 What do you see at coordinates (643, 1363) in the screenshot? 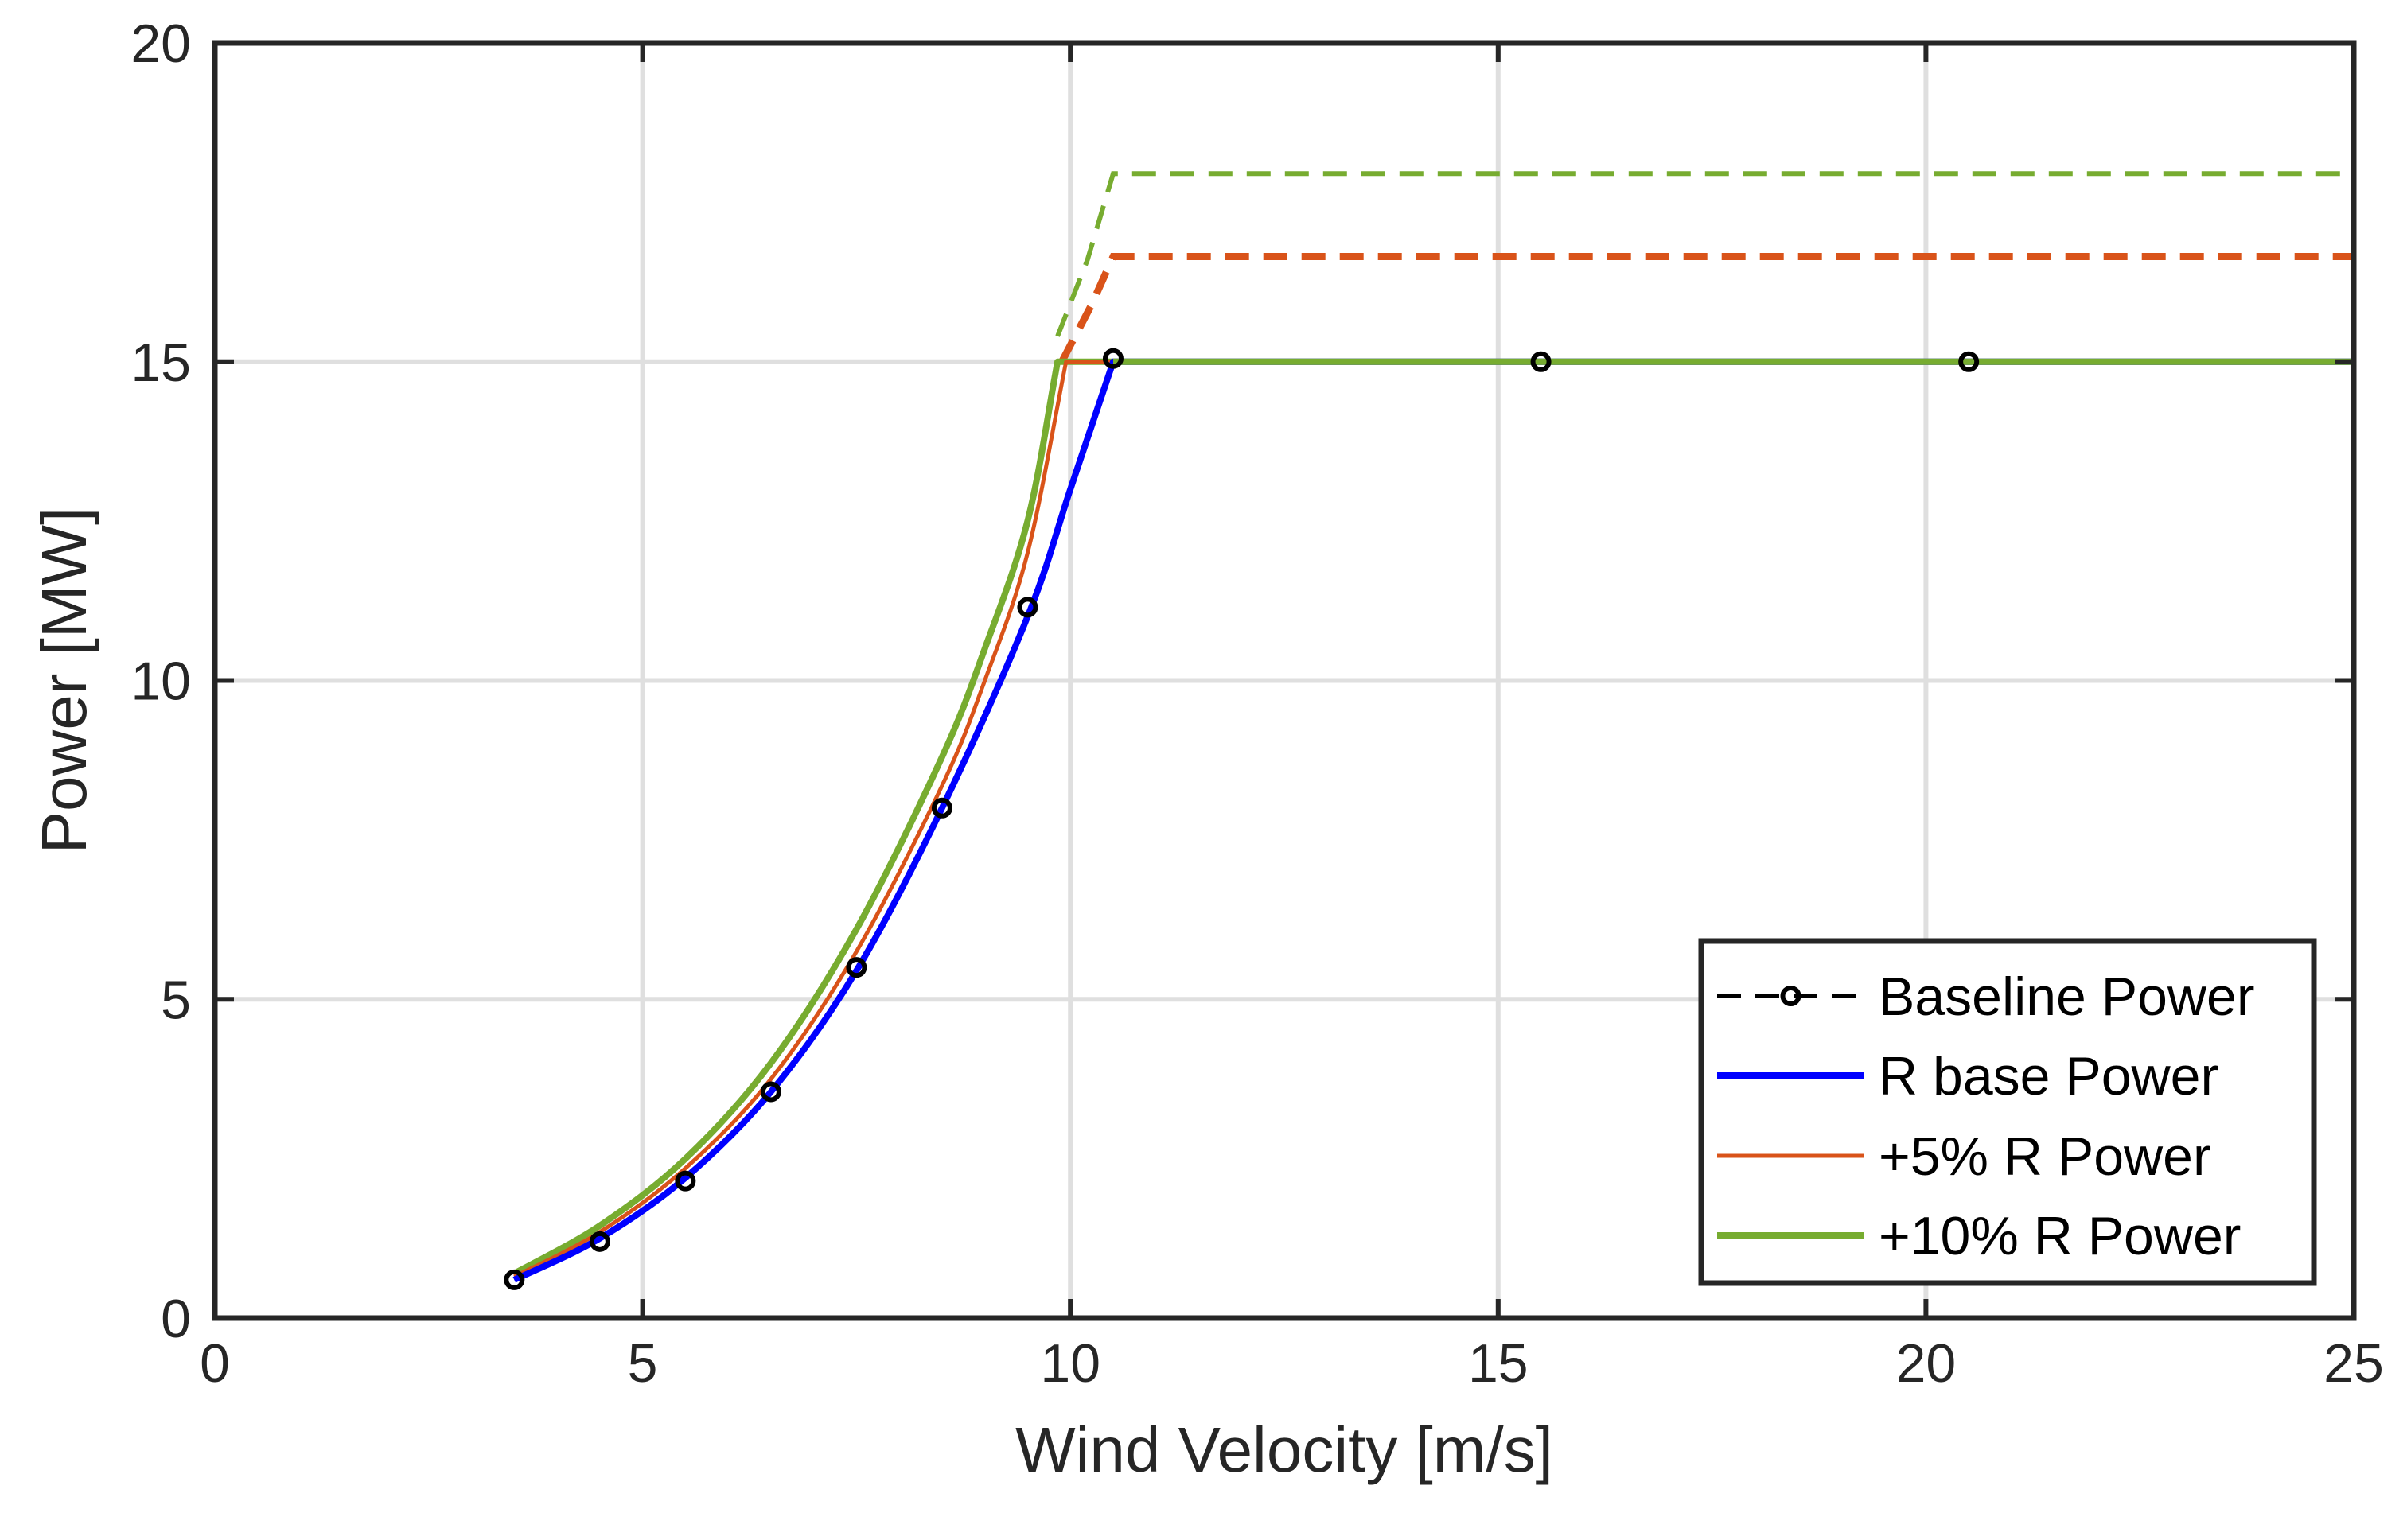
I see `x-tick-label: 5` at bounding box center [643, 1363].